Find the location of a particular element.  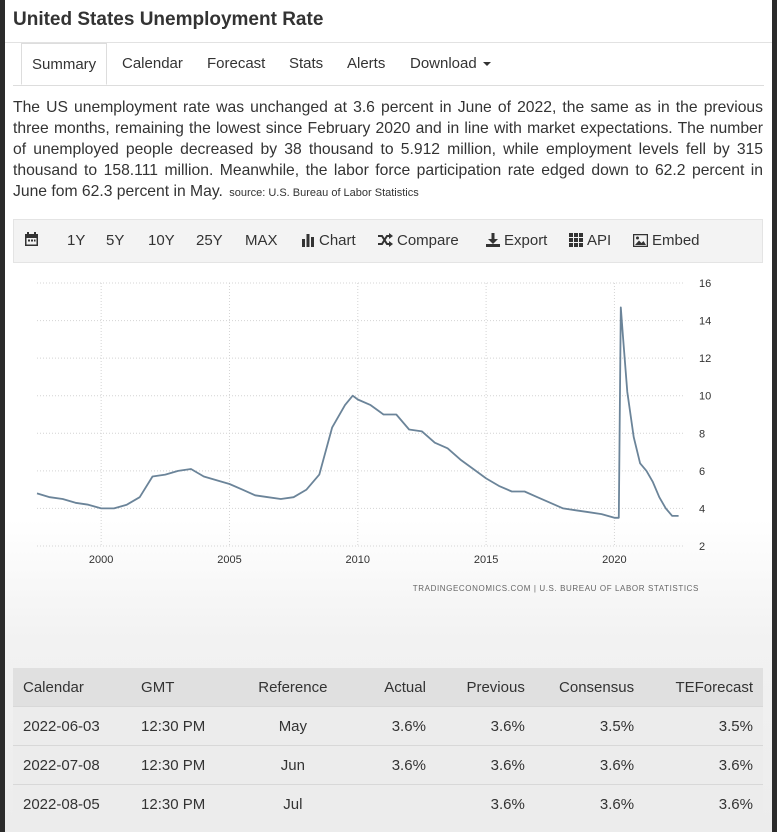

tab-calendar: Calendar is located at coordinates (152, 64).